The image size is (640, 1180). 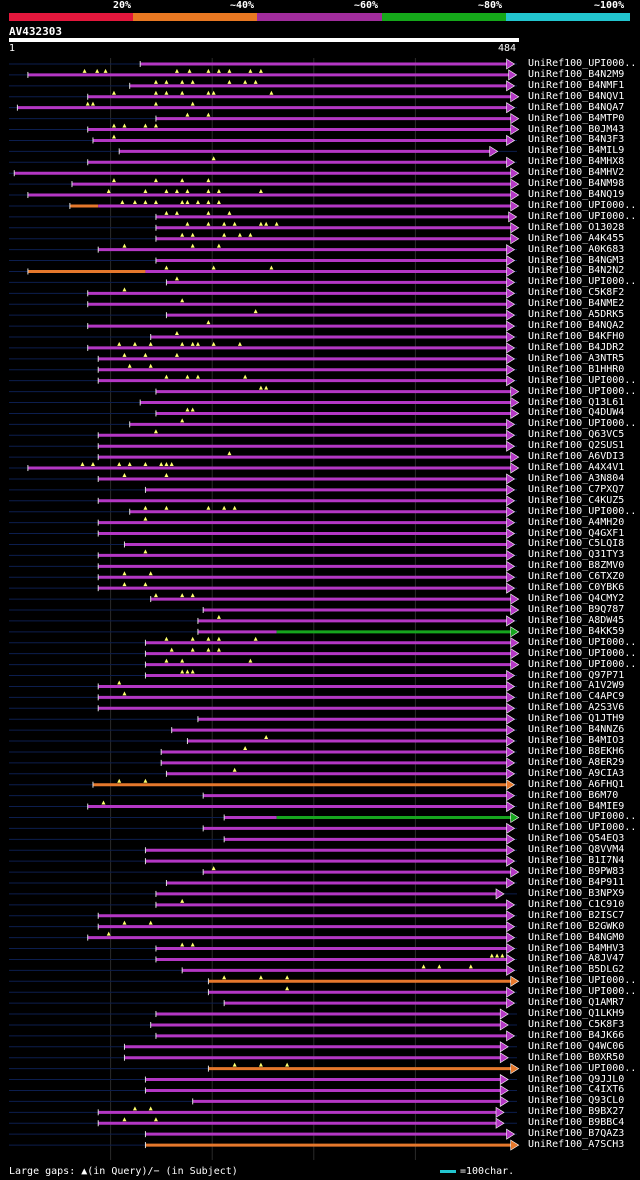 What do you see at coordinates (576, 762) in the screenshot?
I see `hit-label: UniRef100_A8ER29` at bounding box center [576, 762].